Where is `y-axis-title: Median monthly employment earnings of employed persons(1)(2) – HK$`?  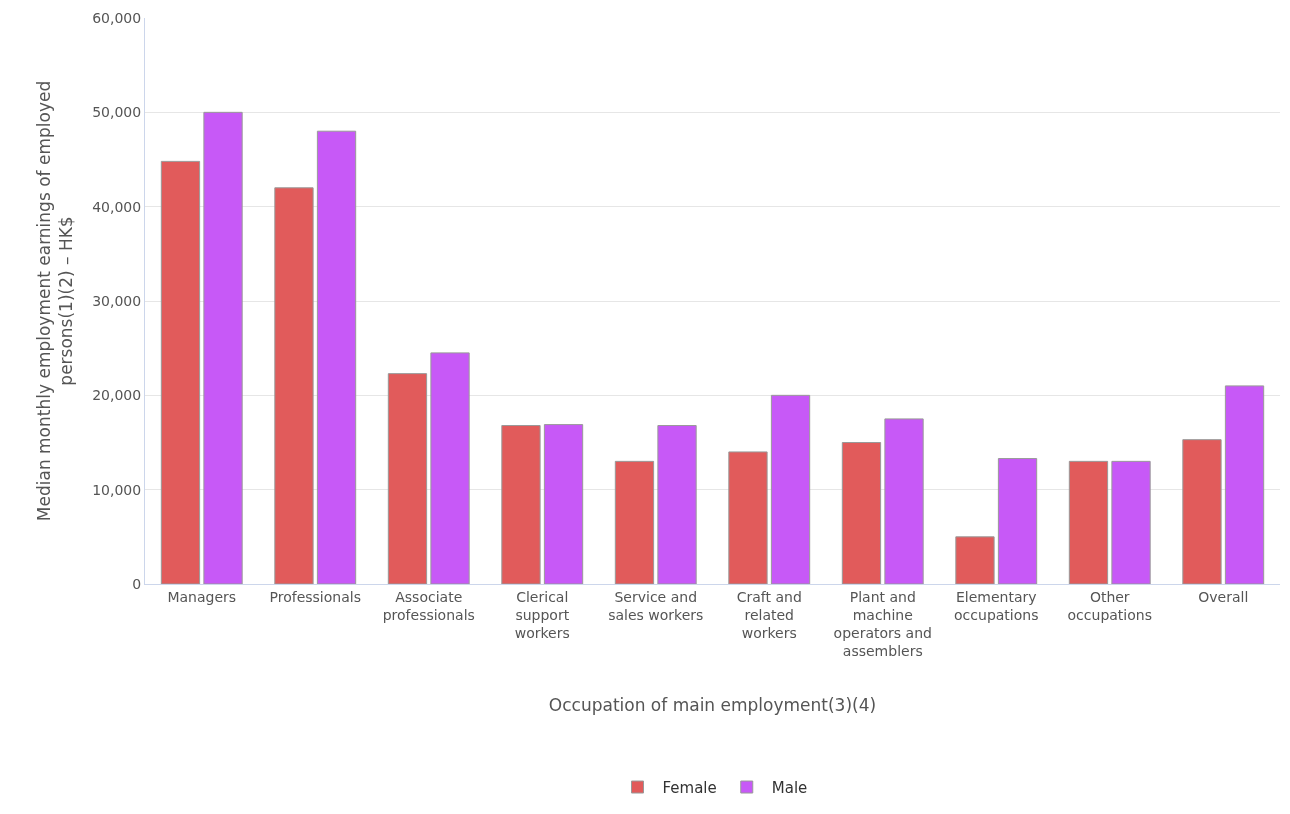 y-axis-title: Median monthly employment earnings of employed persons(1)(2) – HK$ is located at coordinates (54, 301).